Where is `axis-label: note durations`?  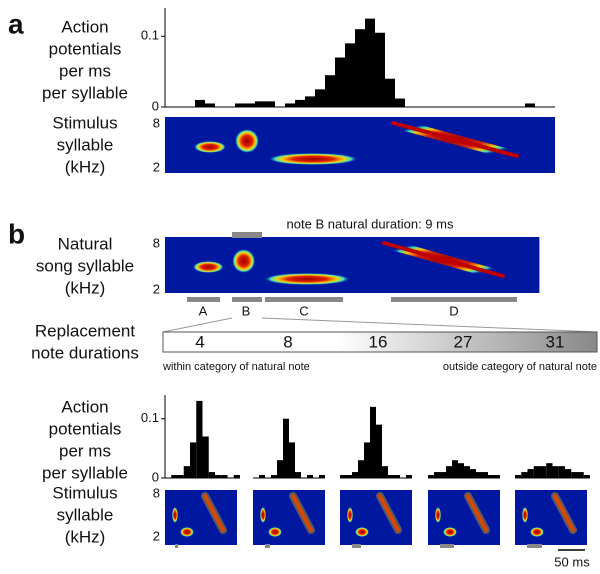 axis-label: note durations is located at coordinates (85, 352).